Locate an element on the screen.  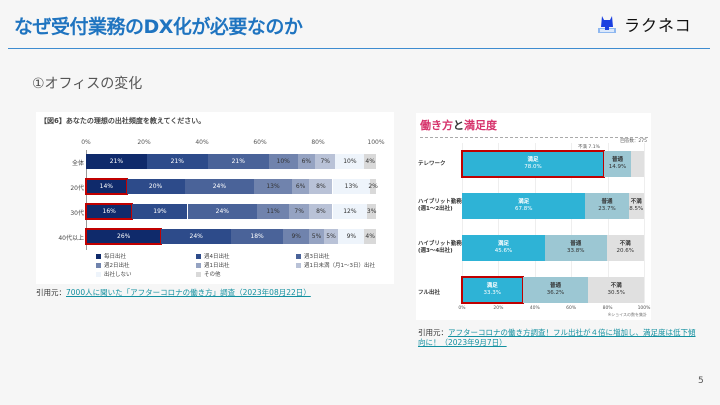
chart1-bar-segment: 20% is located at coordinates (155, 186).